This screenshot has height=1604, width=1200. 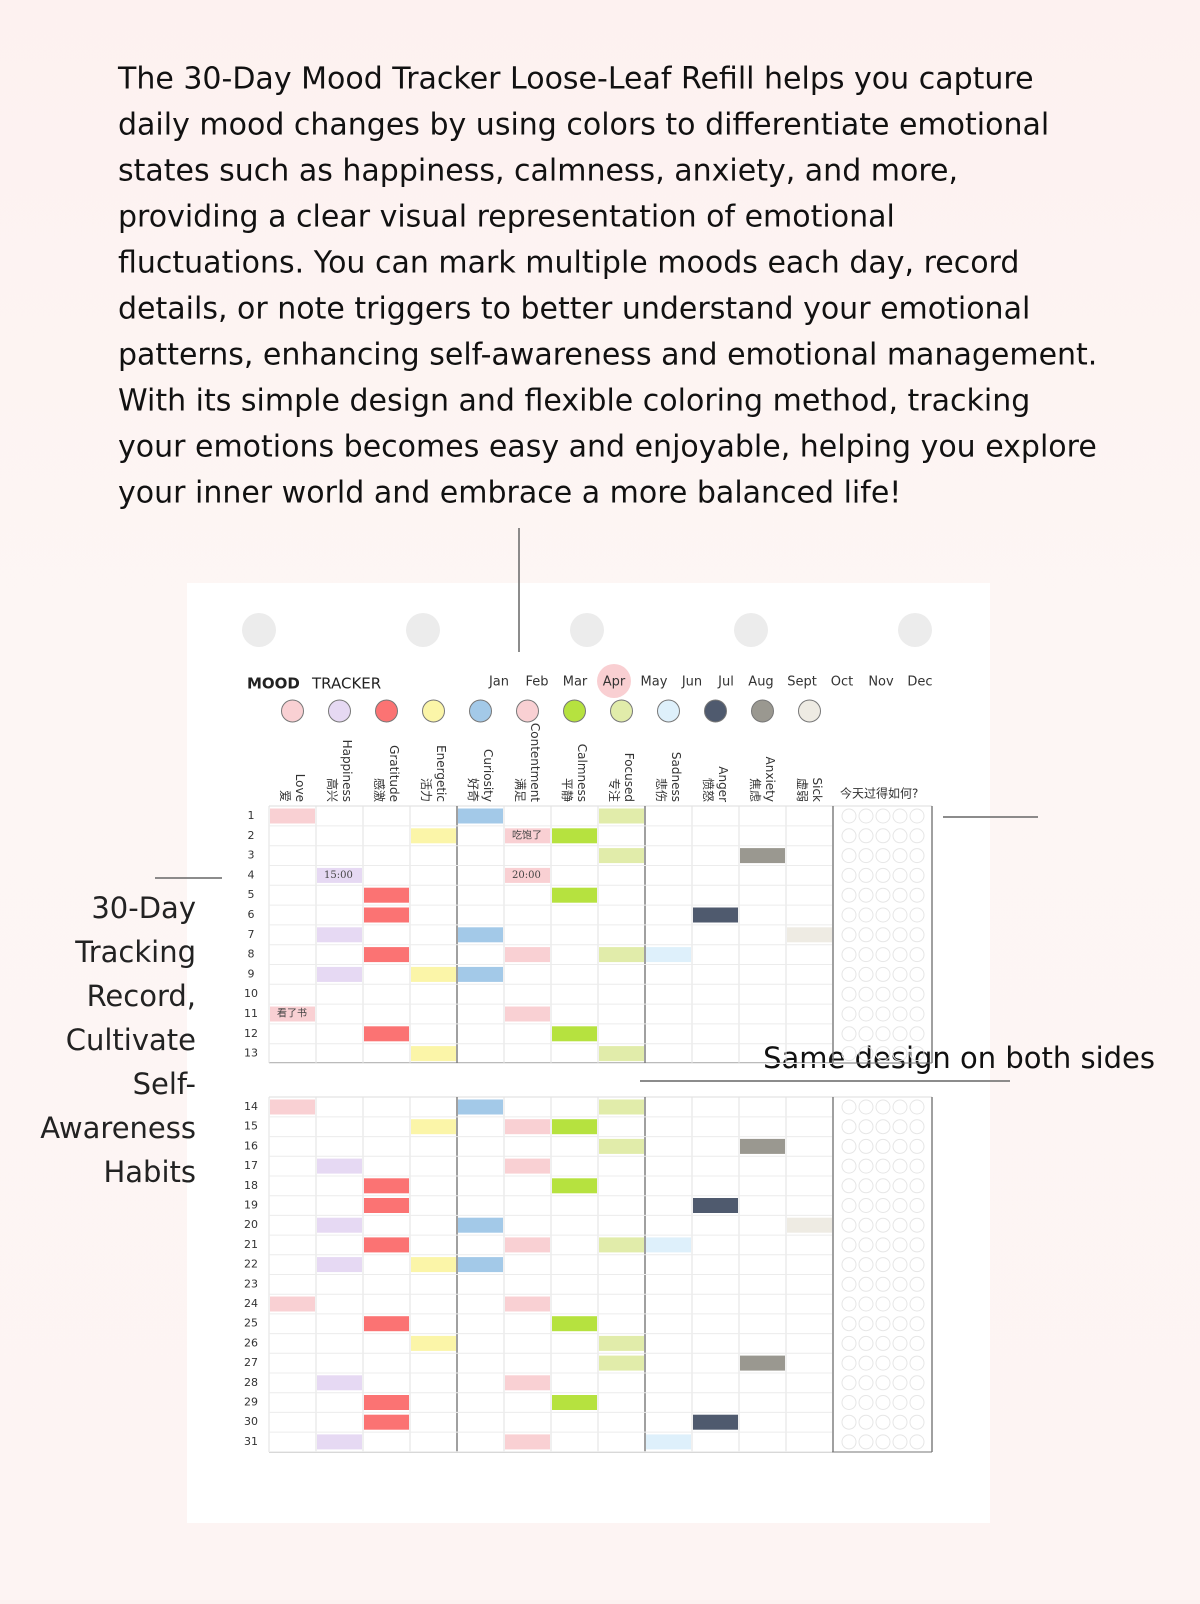 What do you see at coordinates (520, 790) in the screenshot?
I see `mood-label-zh: 满足` at bounding box center [520, 790].